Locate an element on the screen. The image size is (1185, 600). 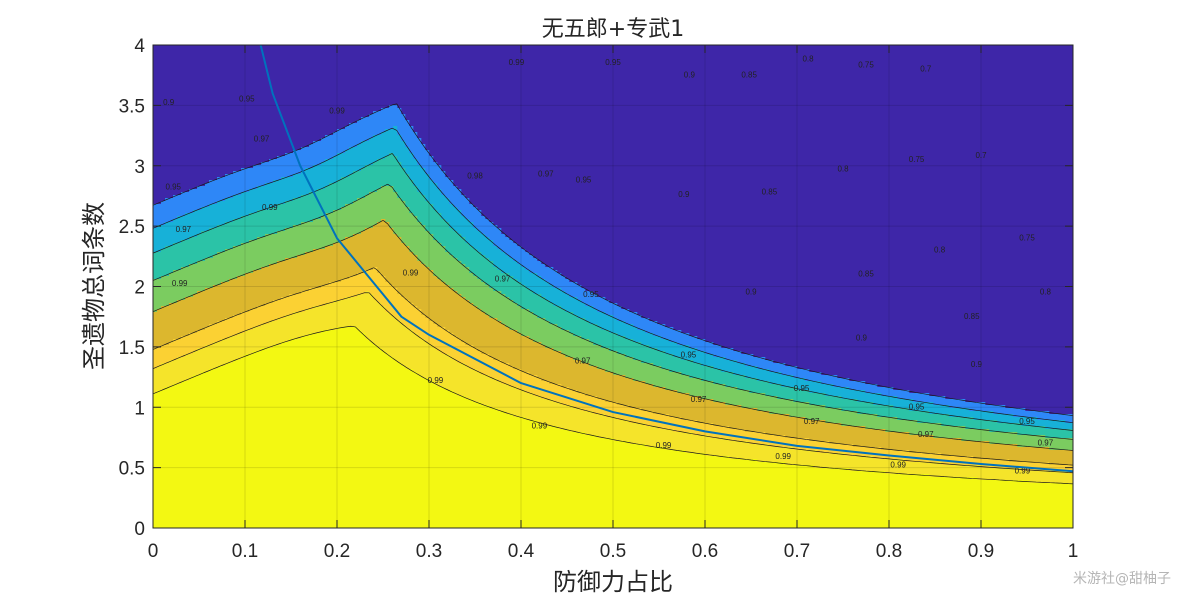
y-tick-label: 1 is located at coordinates (139, 408).